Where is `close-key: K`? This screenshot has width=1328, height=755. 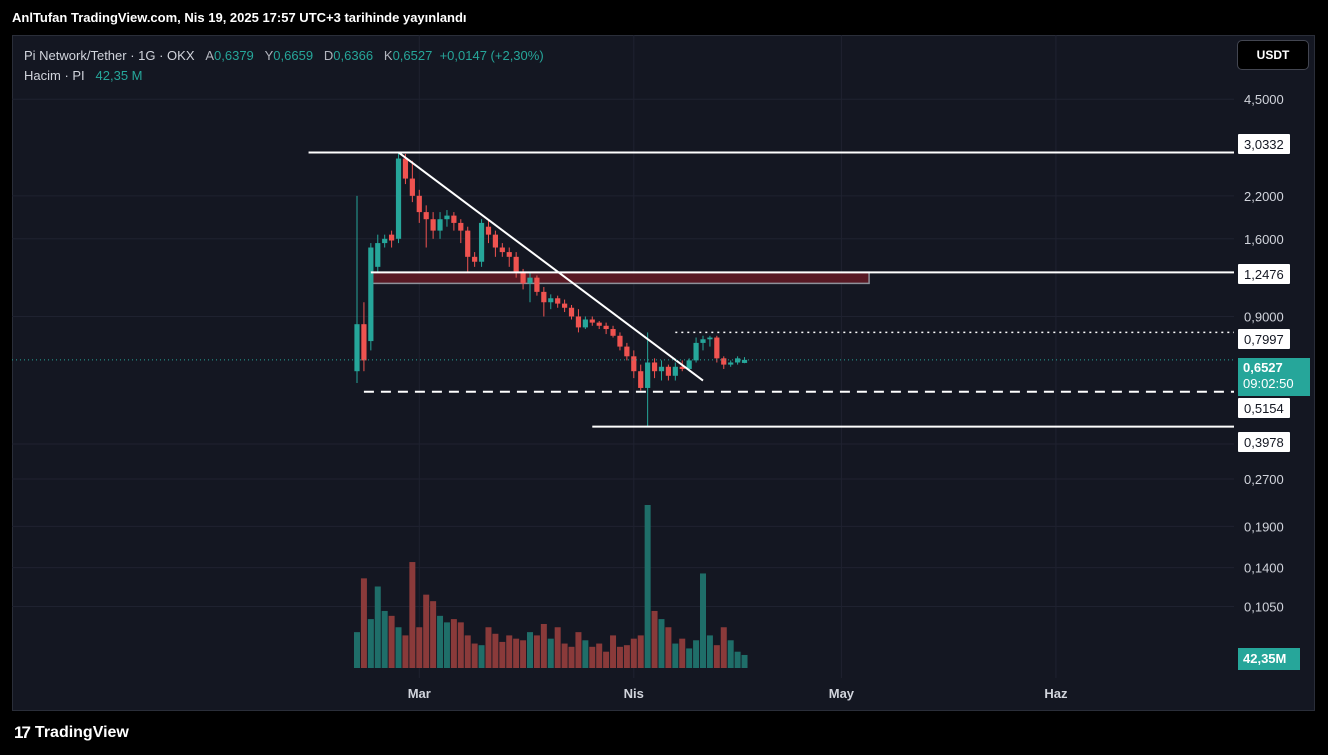 close-key: K is located at coordinates (388, 55).